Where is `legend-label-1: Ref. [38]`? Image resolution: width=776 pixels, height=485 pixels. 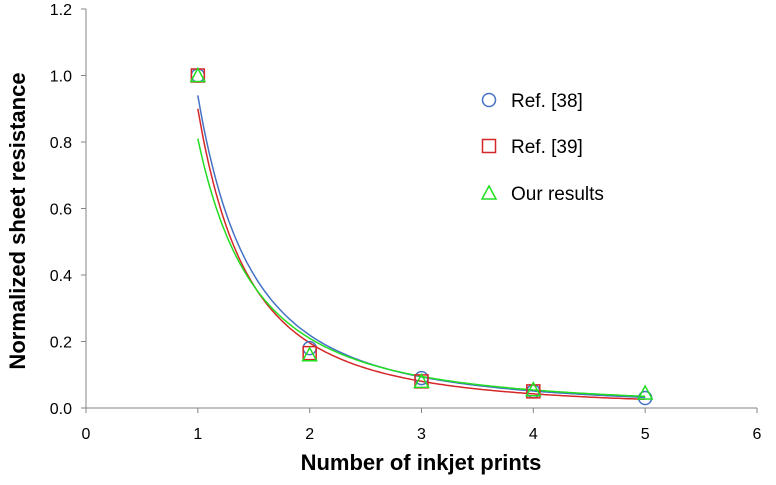
legend-label-1: Ref. [38] is located at coordinates (547, 101).